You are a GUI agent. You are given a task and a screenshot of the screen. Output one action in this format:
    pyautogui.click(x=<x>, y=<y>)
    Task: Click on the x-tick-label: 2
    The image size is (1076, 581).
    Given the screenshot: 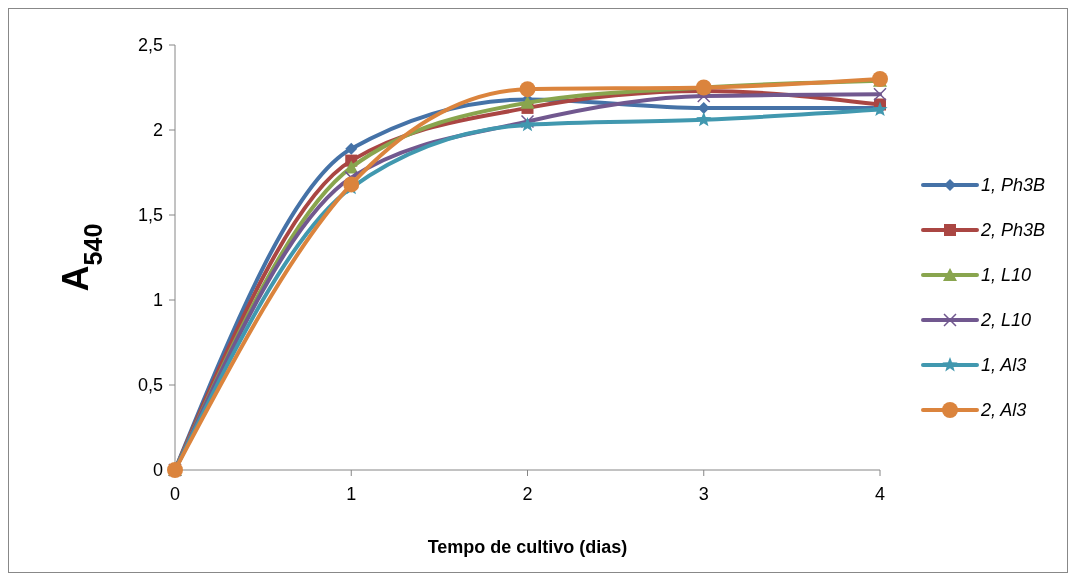 What is the action you would take?
    pyautogui.click(x=527, y=494)
    